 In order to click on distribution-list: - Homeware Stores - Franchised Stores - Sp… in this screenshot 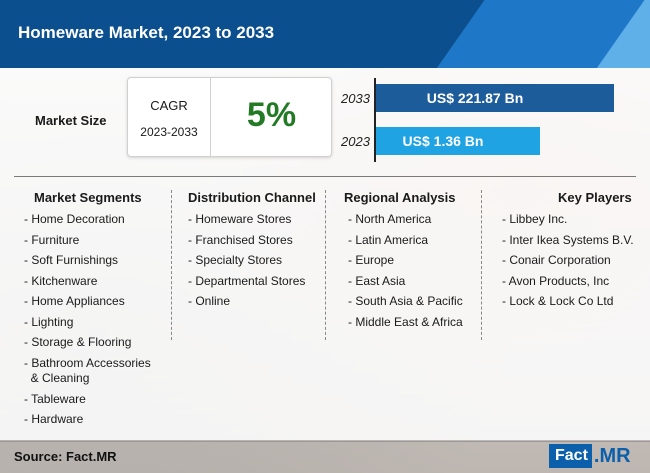, I will do `click(252, 260)`.